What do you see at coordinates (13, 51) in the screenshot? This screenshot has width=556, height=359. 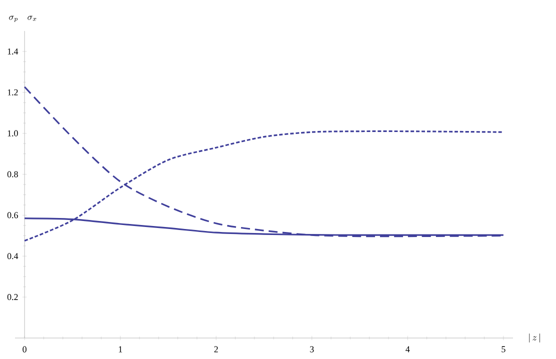 I see `y-tick-label: 1.4` at bounding box center [13, 51].